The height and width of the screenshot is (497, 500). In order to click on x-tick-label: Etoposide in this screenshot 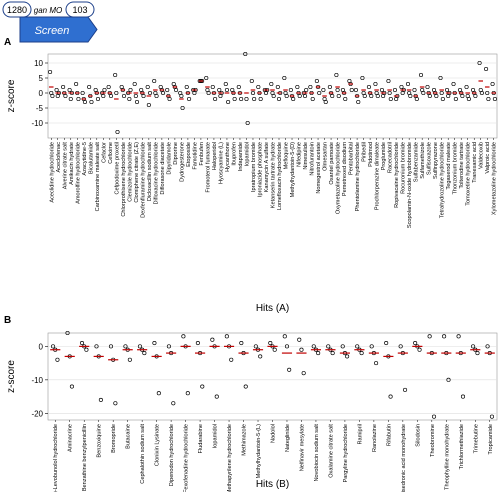, I will do `click(189, 154)`.